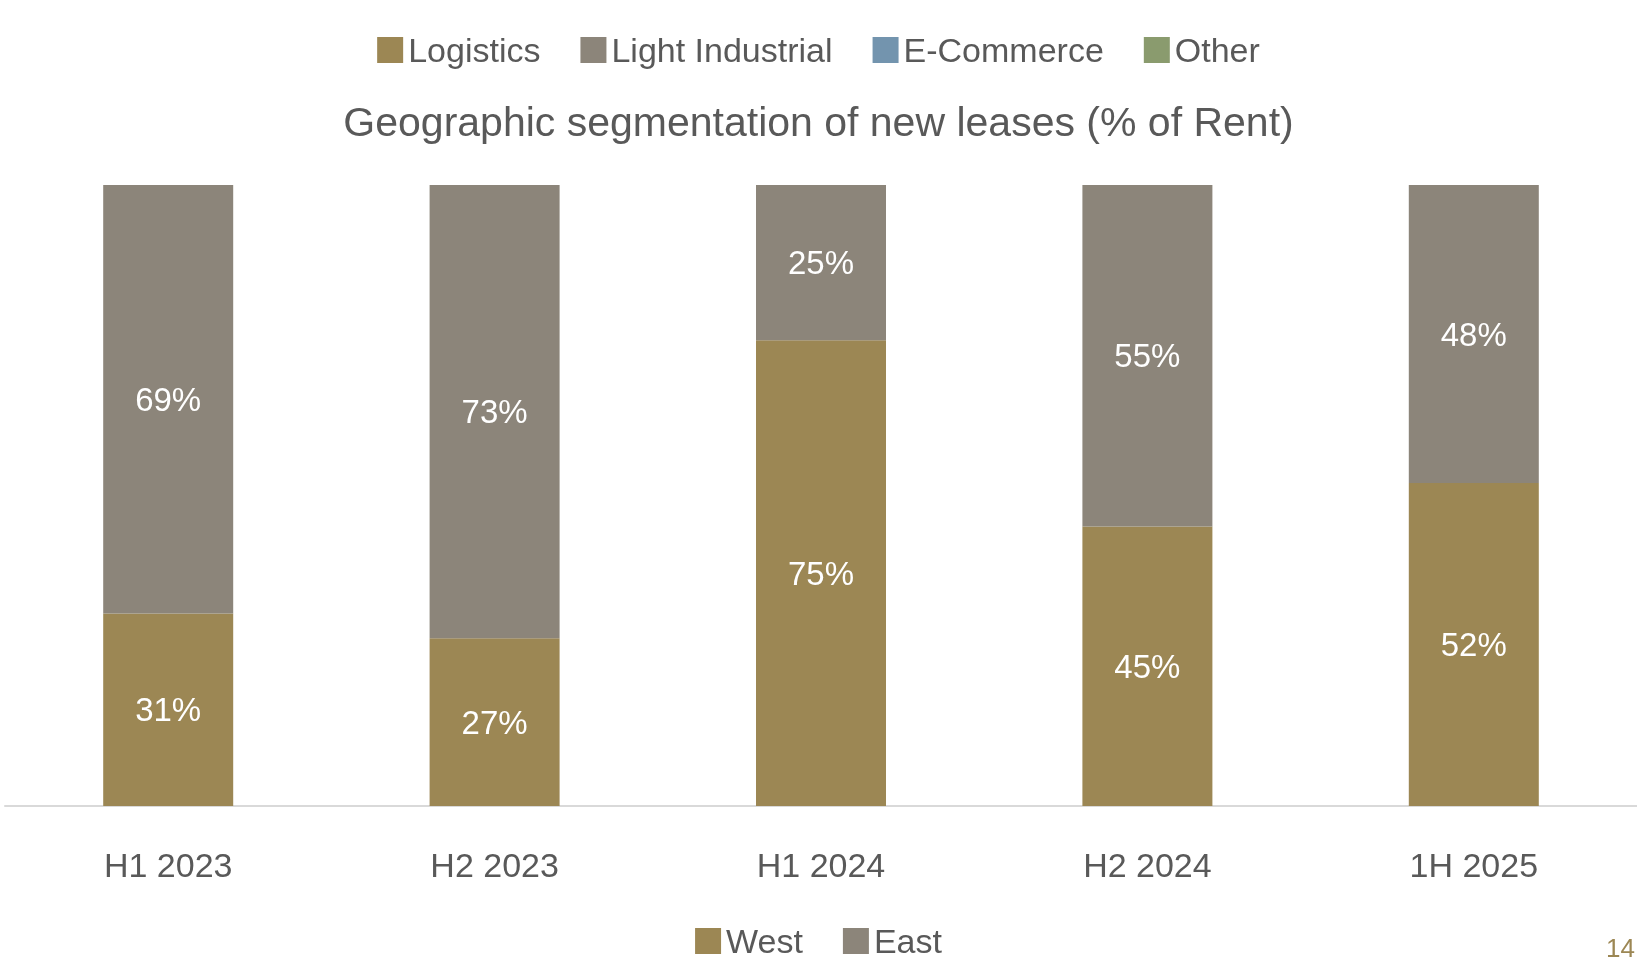 The width and height of the screenshot is (1637, 963). What do you see at coordinates (494, 865) in the screenshot?
I see `x-tick-label: H2 2023` at bounding box center [494, 865].